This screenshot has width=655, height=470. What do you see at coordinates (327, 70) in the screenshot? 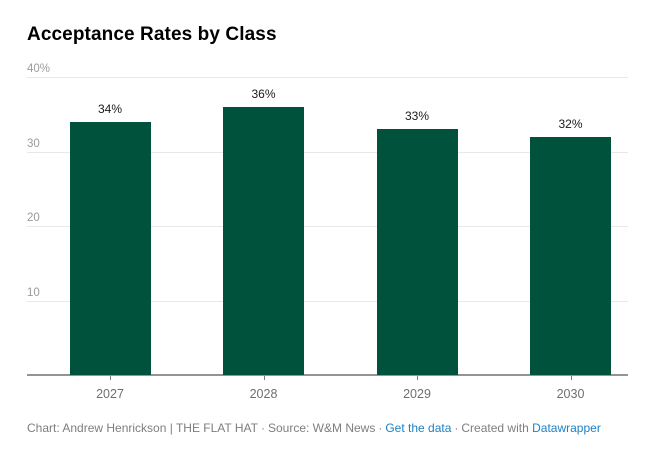
I see `gridline: 40%` at bounding box center [327, 70].